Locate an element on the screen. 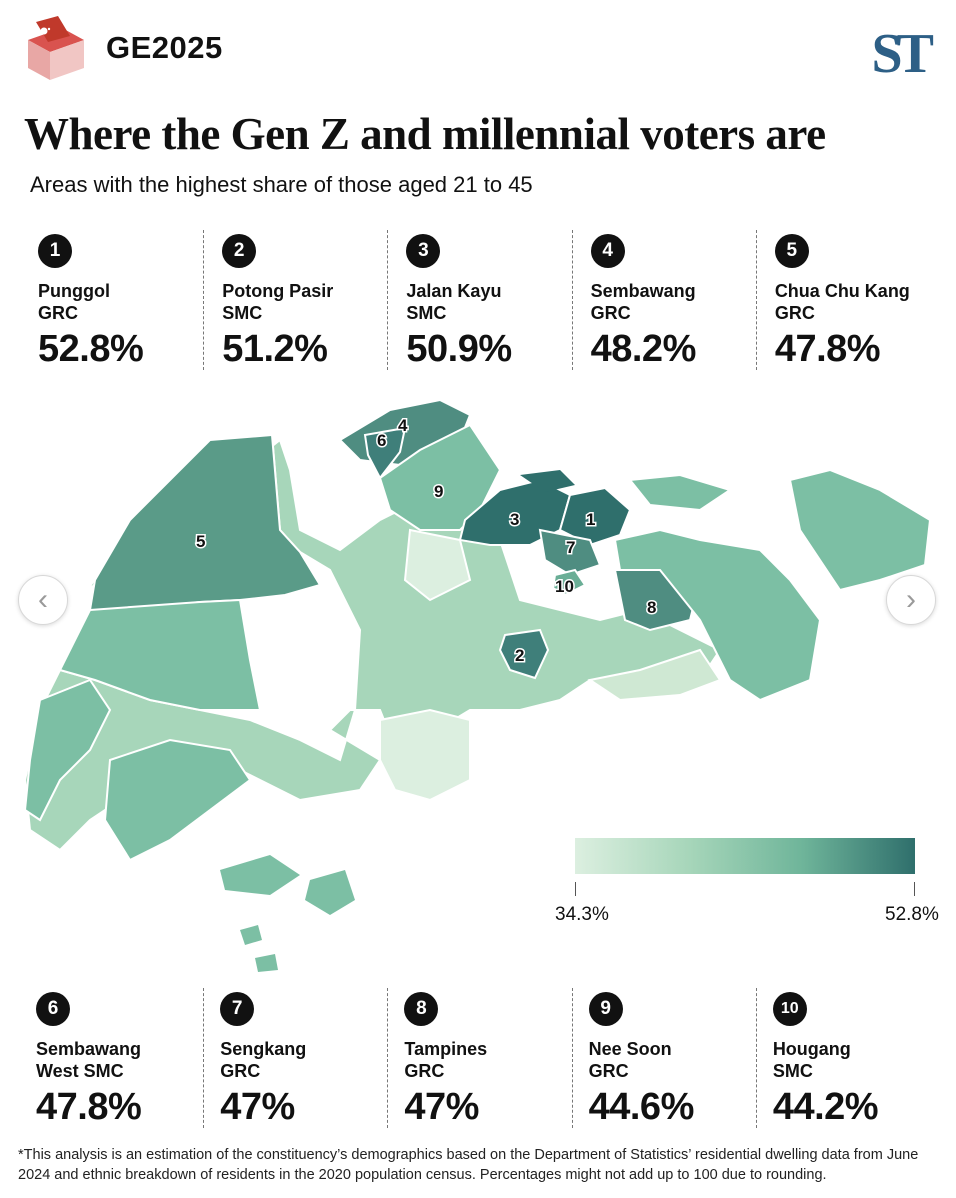 Image resolution: width=956 pixels, height=1198 pixels. previous-slide-button: ‹ is located at coordinates (43, 600).